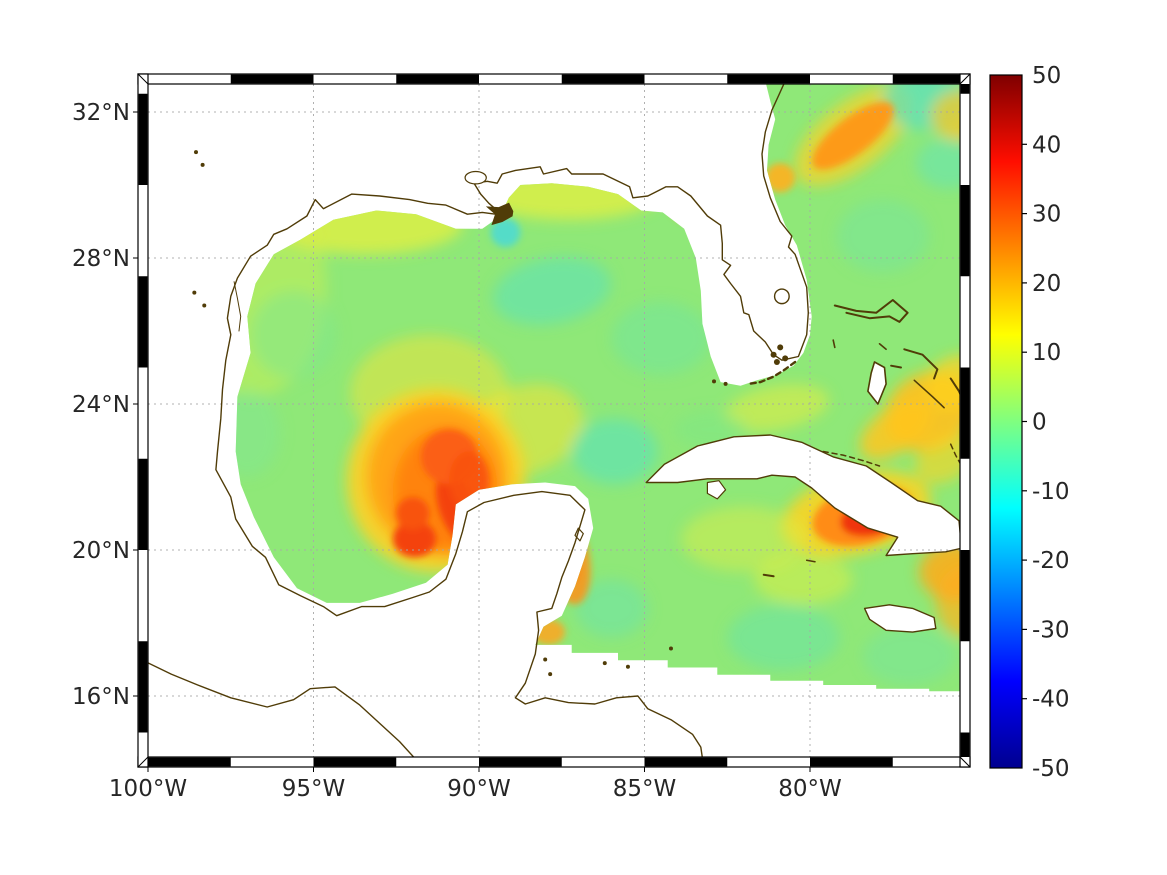 The width and height of the screenshot is (1167, 875). Describe the element at coordinates (1051, 700) in the screenshot. I see `colorbar-tick-label: -40` at that location.